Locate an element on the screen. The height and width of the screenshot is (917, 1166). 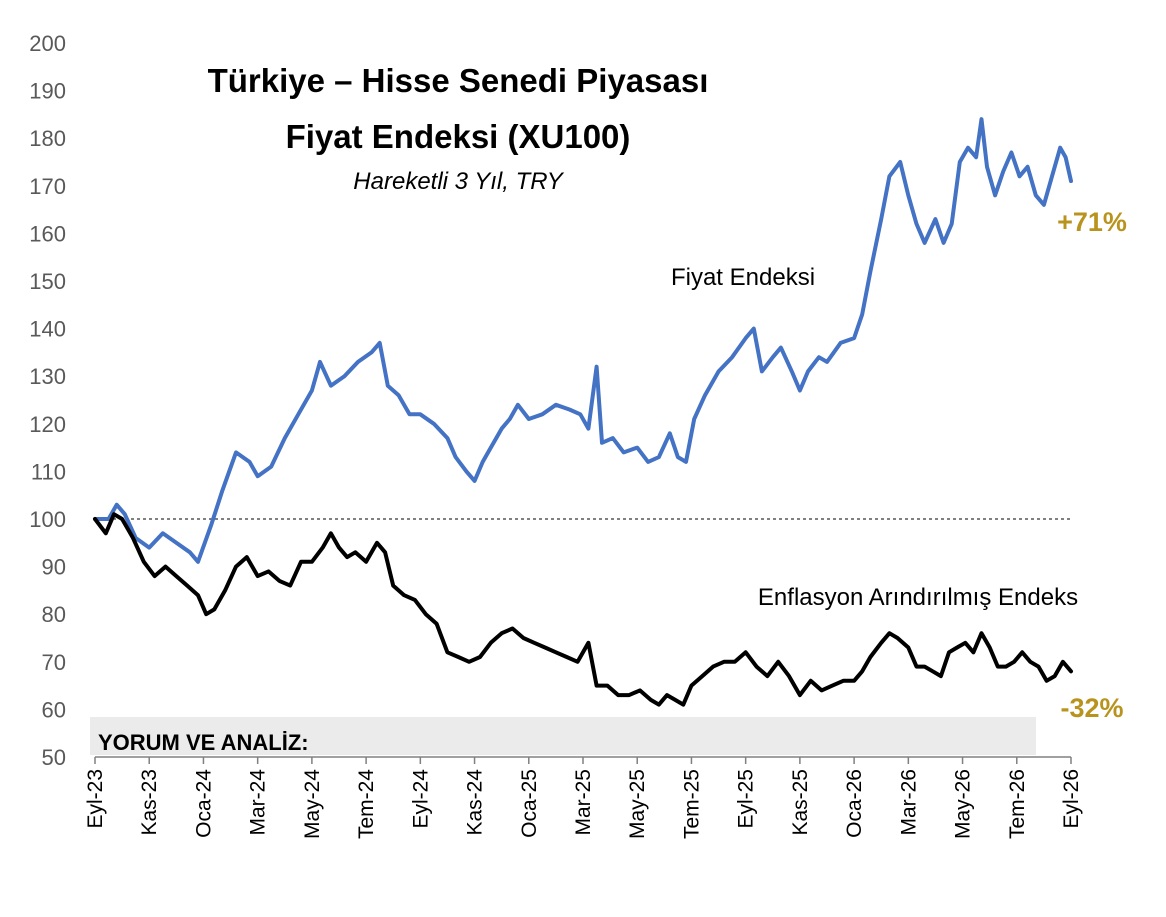
y-tick-label: 140 is located at coordinates (47, 329).